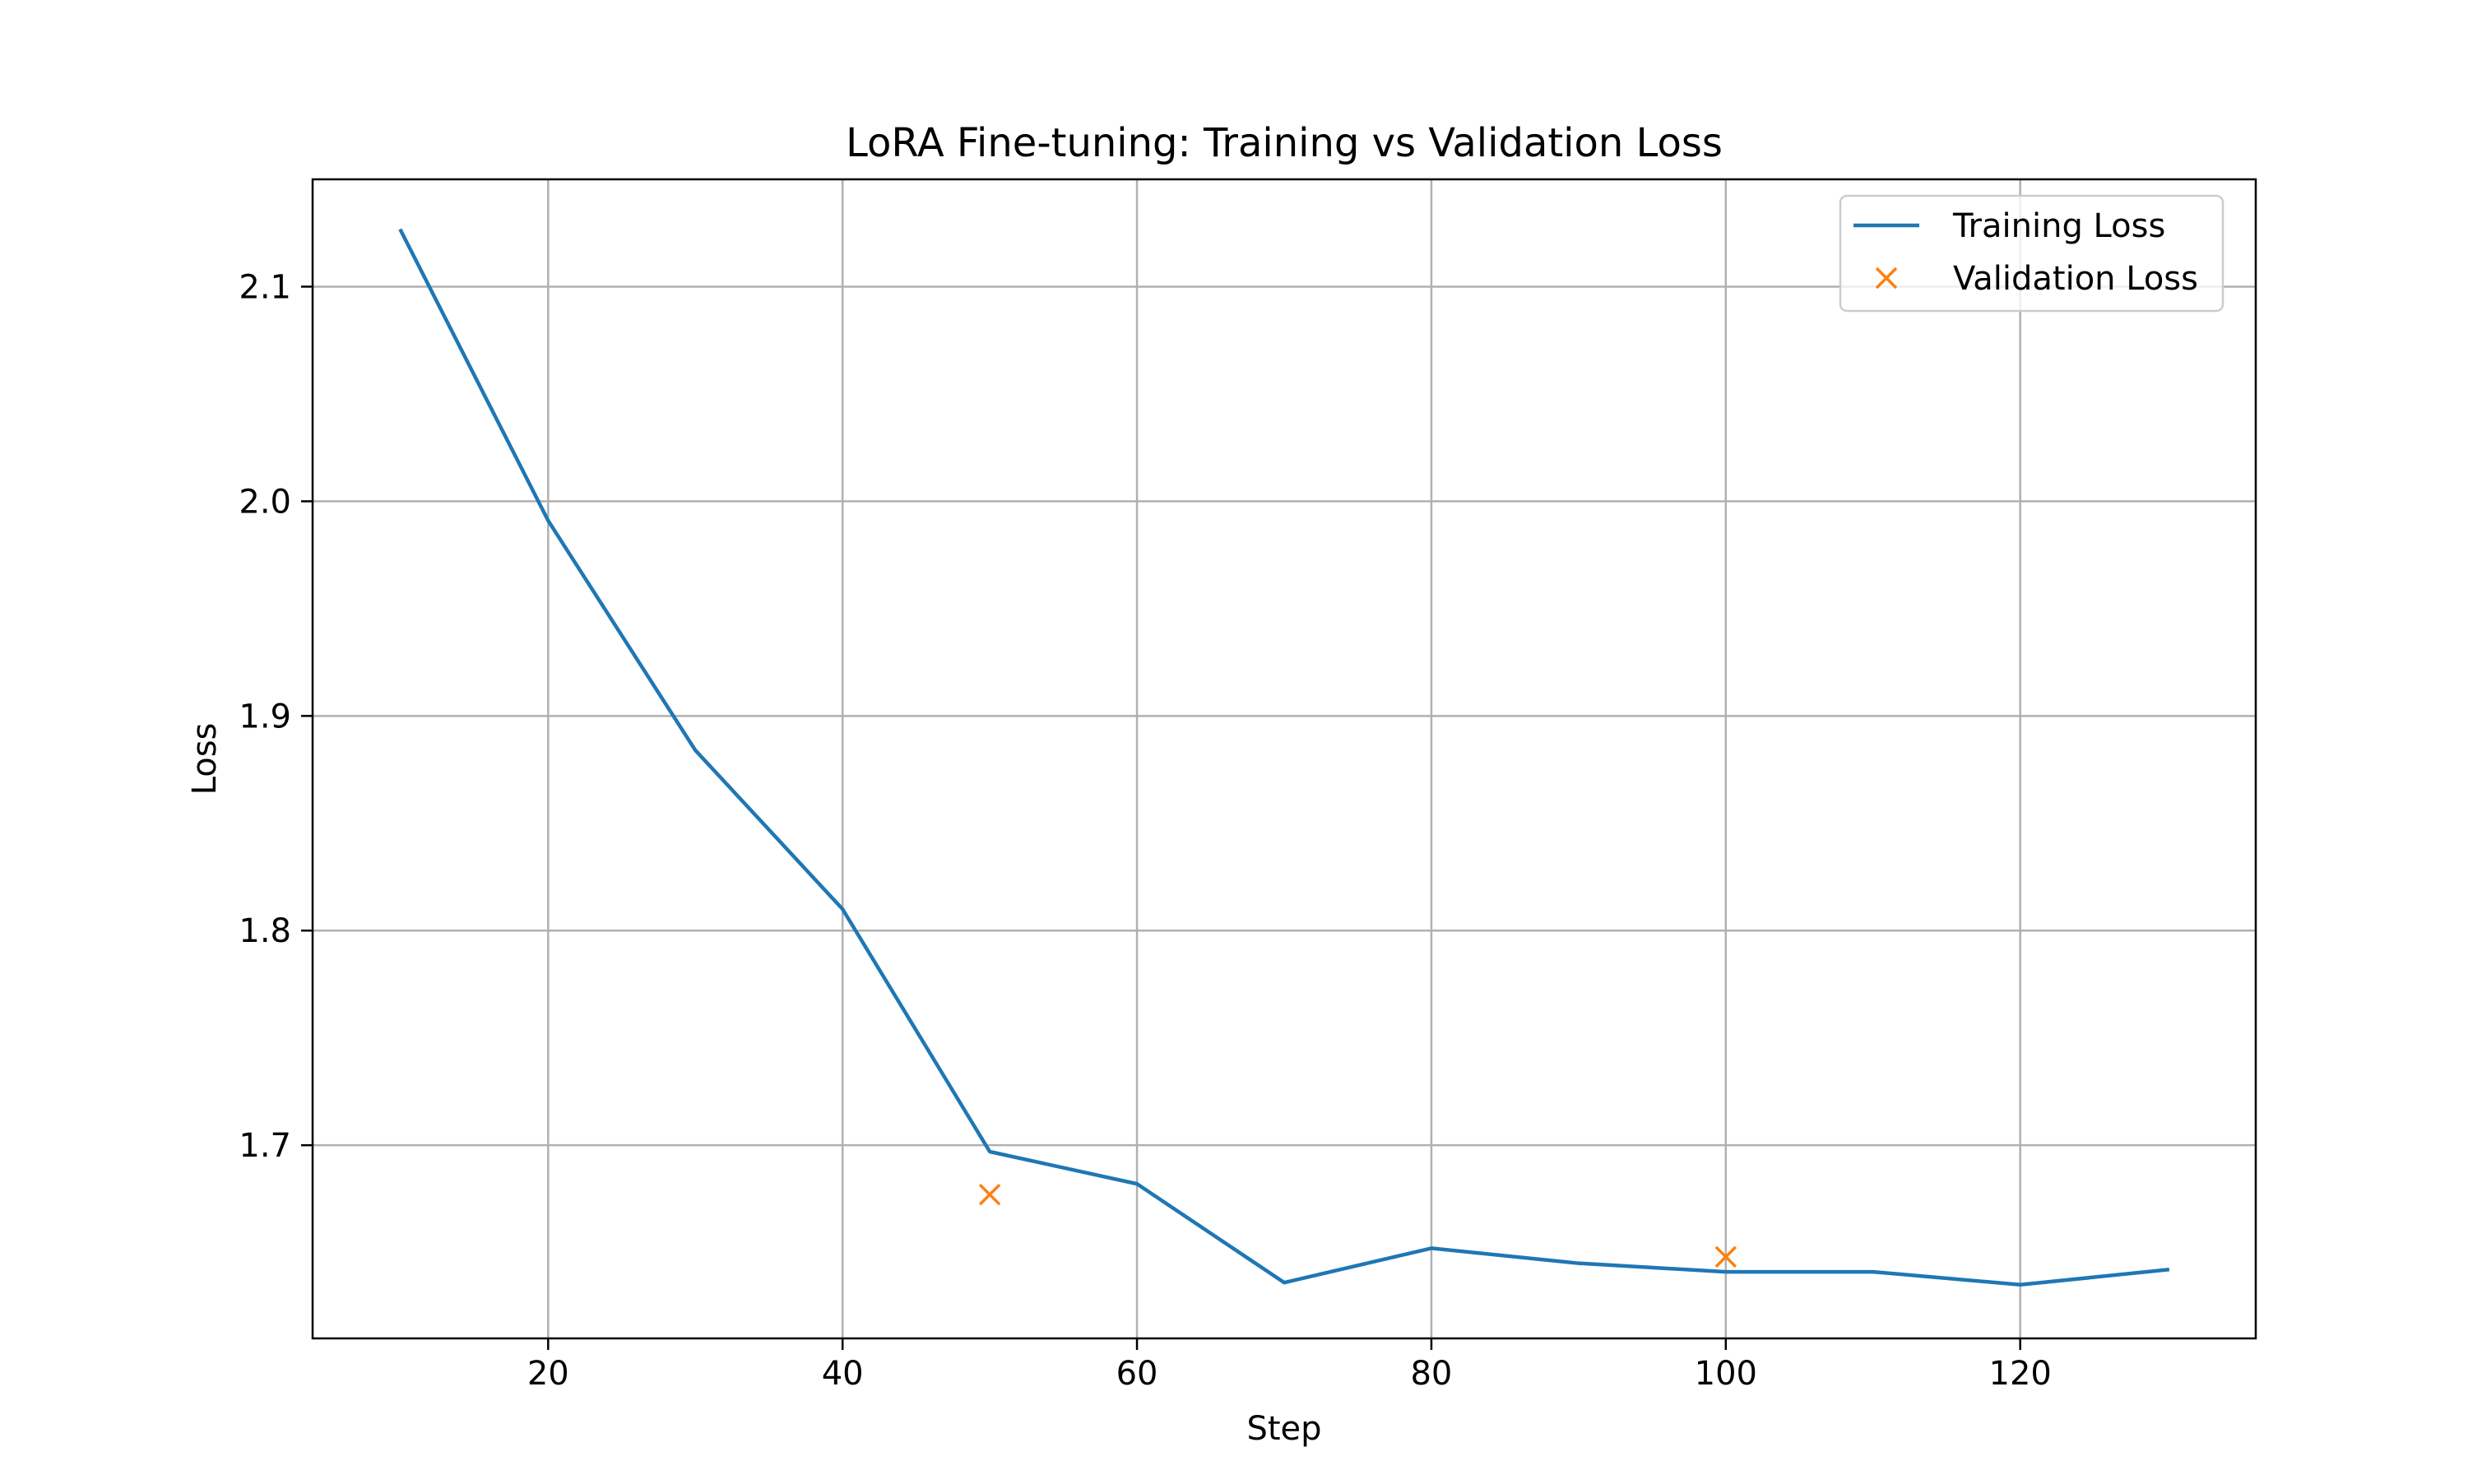 The height and width of the screenshot is (1484, 2468). I want to click on y-tick-label: 1.7, so click(265, 1146).